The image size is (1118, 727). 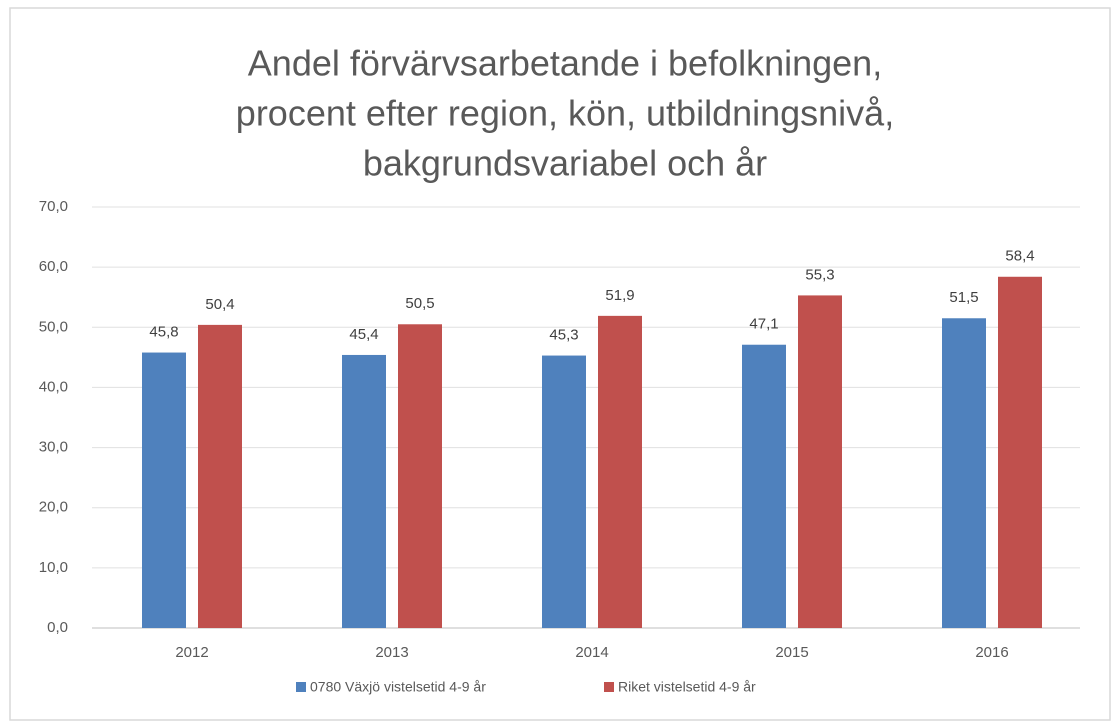 I want to click on legend-label: Riket vistelsetid 4-9 år, so click(x=687, y=687).